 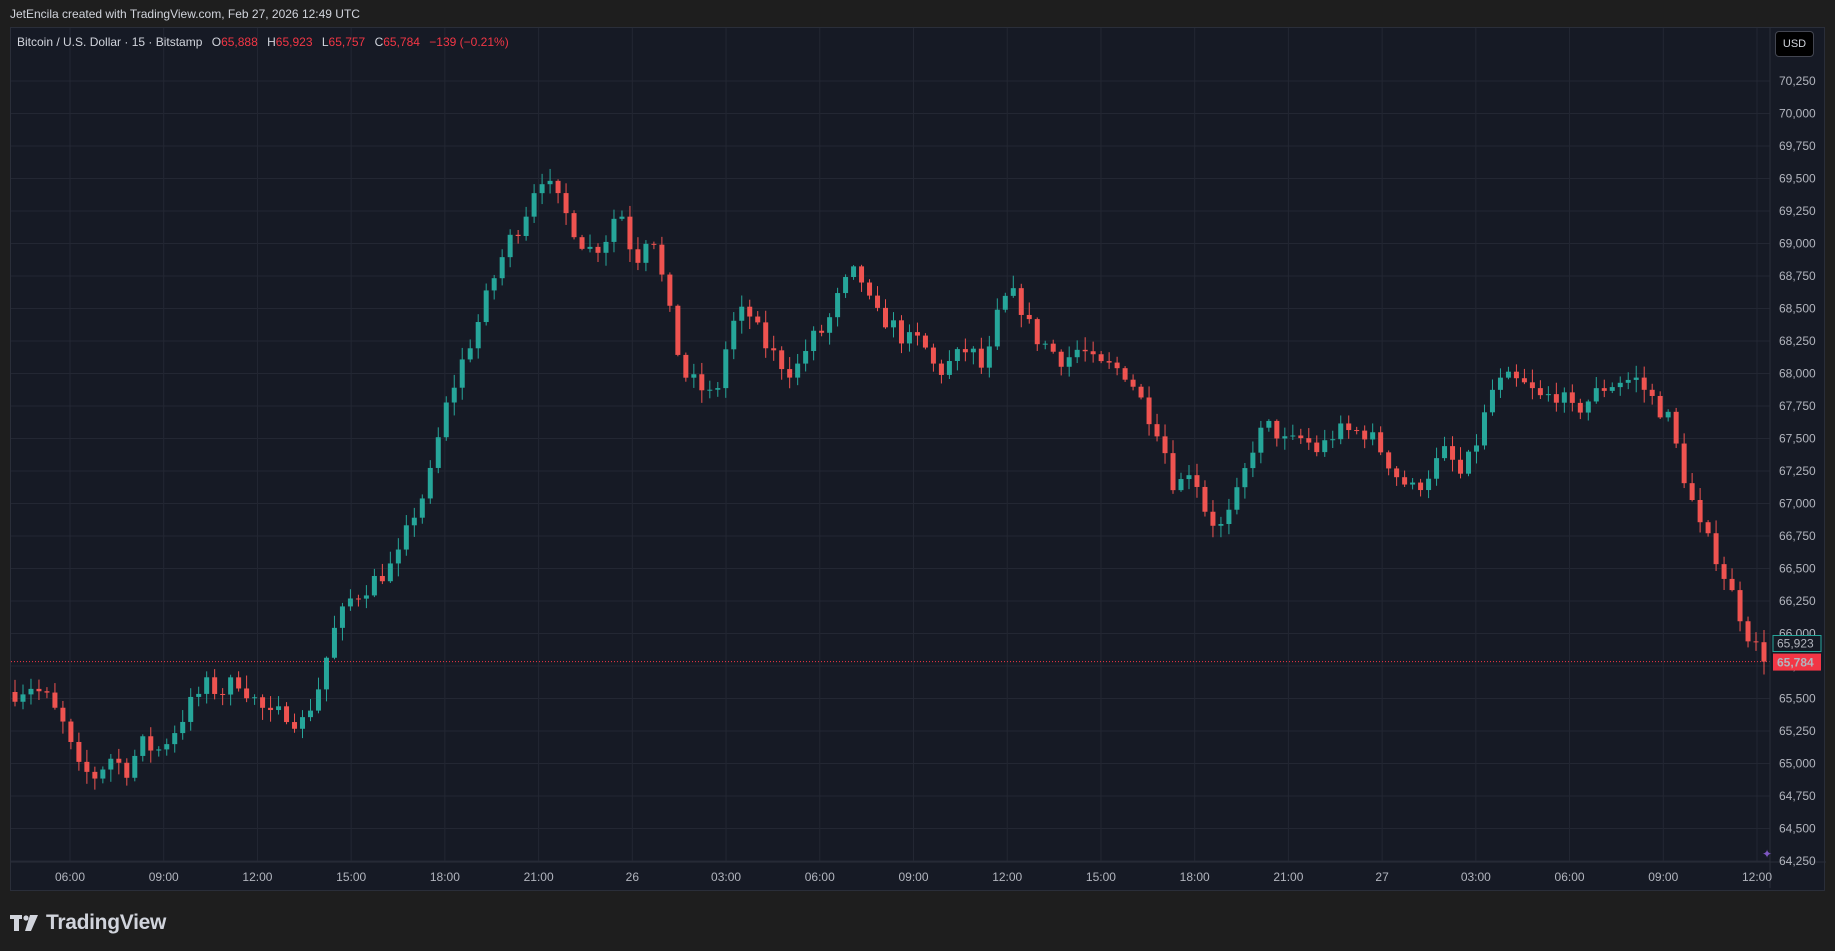 What do you see at coordinates (325, 42) in the screenshot?
I see `low-label: L` at bounding box center [325, 42].